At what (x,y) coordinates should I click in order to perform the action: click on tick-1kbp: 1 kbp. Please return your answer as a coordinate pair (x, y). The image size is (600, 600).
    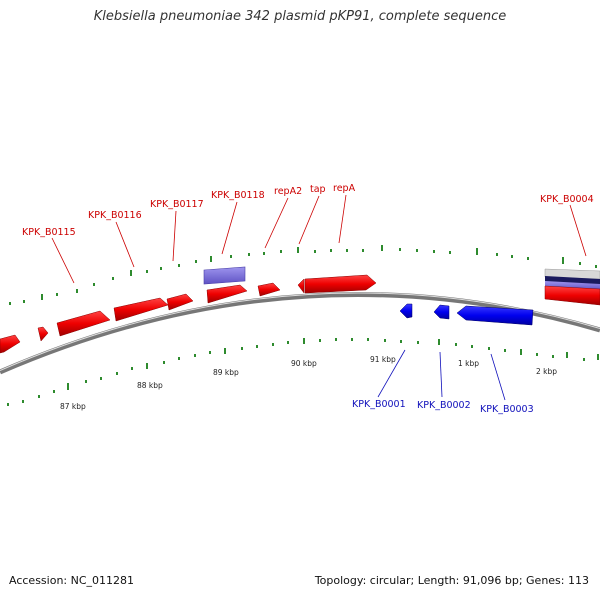
    Looking at the image, I should click on (468, 363).